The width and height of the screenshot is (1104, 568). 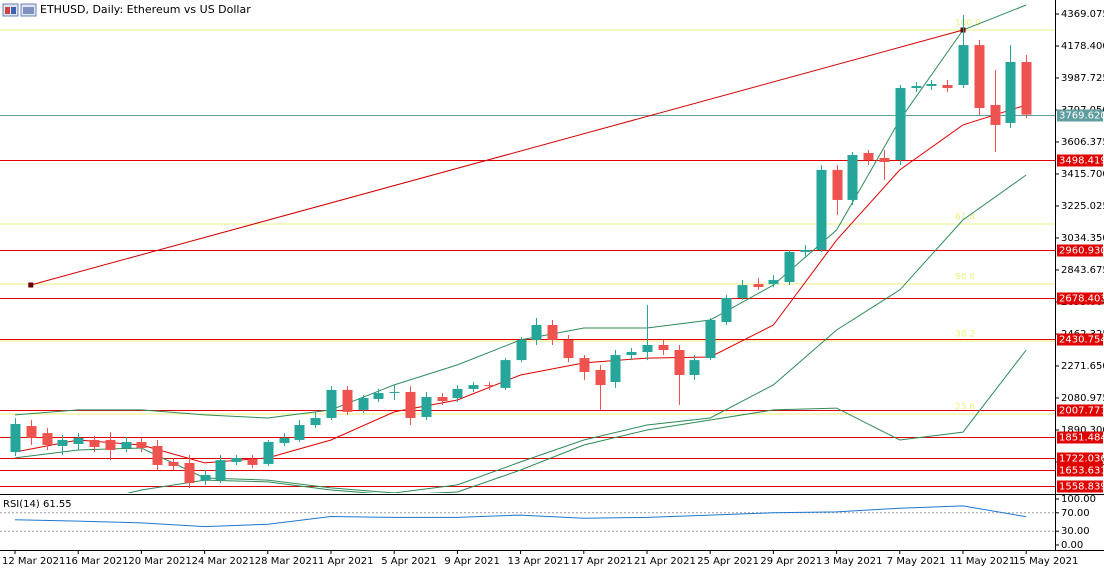 I want to click on rsi-tick-label: 0.00, so click(x=1072, y=545).